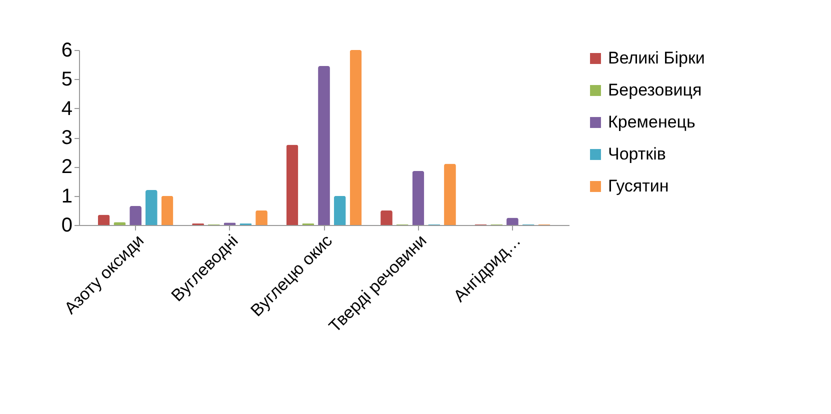 This screenshot has width=831, height=414. Describe the element at coordinates (66, 109) in the screenshot. I see `y-tick-label: 4` at that location.